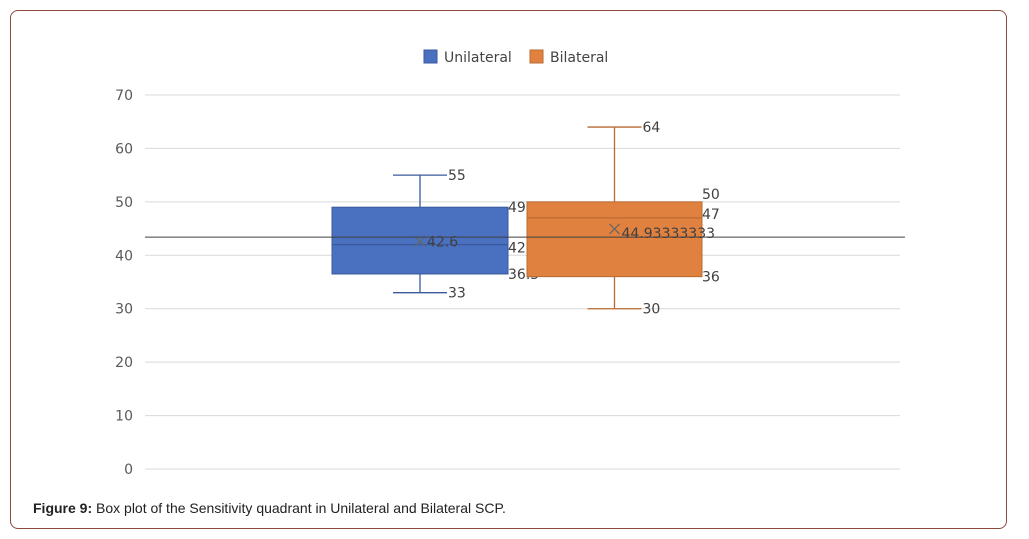 The image size is (1029, 539). I want to click on y-tick-label: 30, so click(124, 310).